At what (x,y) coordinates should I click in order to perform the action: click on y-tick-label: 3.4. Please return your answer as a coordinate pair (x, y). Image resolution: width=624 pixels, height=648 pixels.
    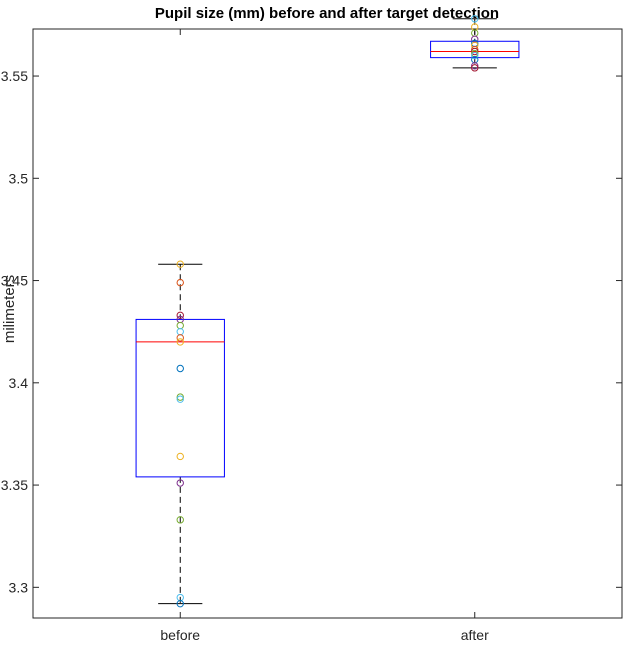
    Looking at the image, I should click on (19, 383).